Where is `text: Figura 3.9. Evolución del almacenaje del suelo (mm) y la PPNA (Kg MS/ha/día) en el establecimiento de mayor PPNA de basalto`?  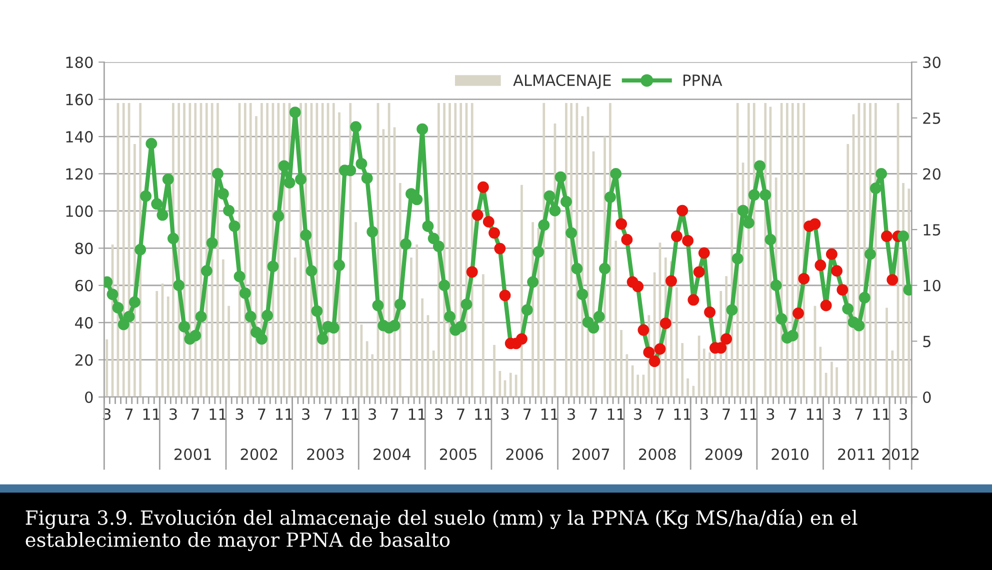
text: Figura 3.9. Evolución del almacenaje del suelo (mm) y la PPNA (Kg MS/ha/día) en el establecimiento de mayor PPNA de basalto is located at coordinates (442, 530).